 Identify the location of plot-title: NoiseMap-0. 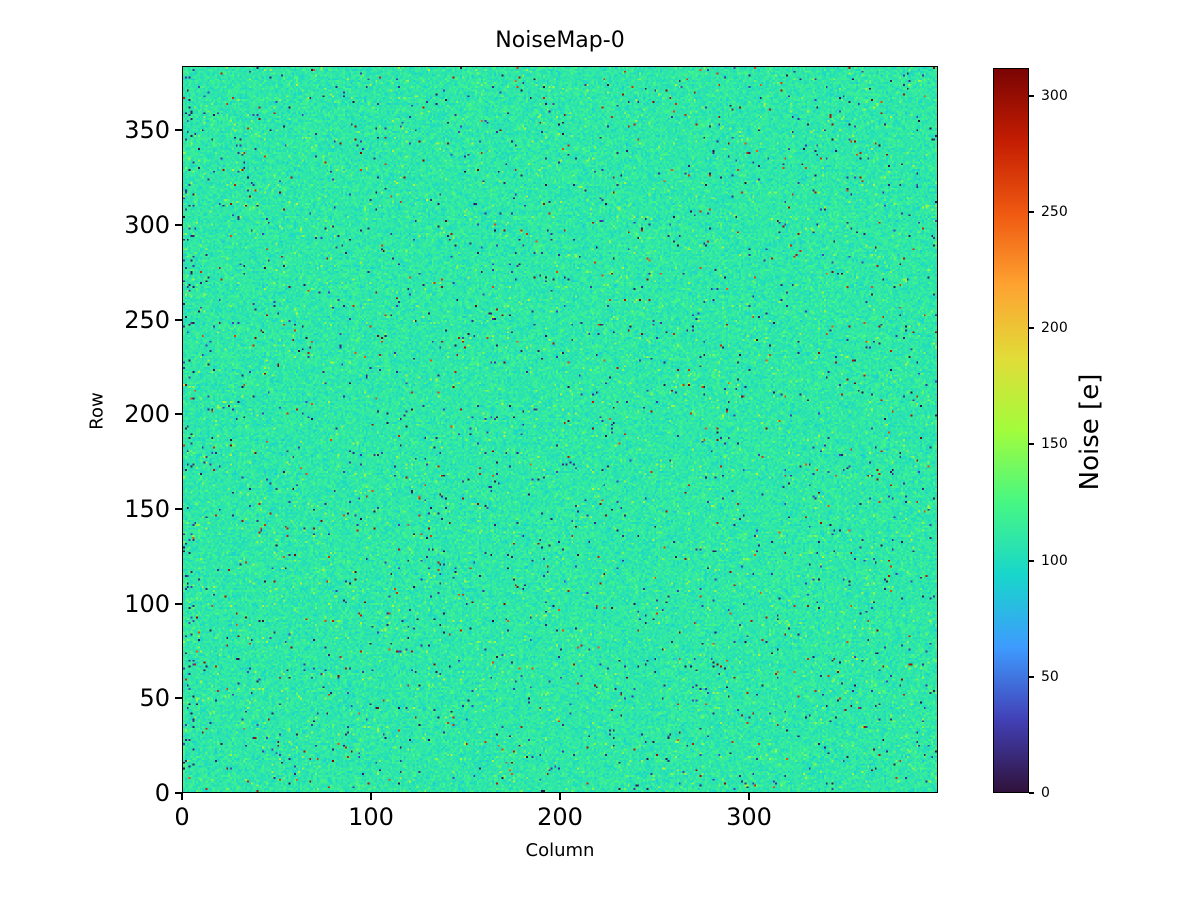
(560, 40).